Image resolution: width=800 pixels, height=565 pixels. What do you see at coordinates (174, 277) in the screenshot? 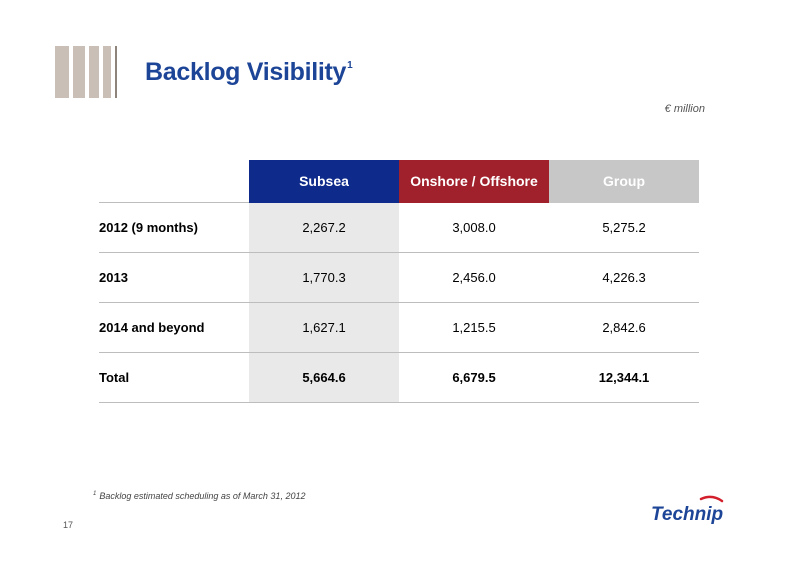
I see `row-label: 2013` at bounding box center [174, 277].